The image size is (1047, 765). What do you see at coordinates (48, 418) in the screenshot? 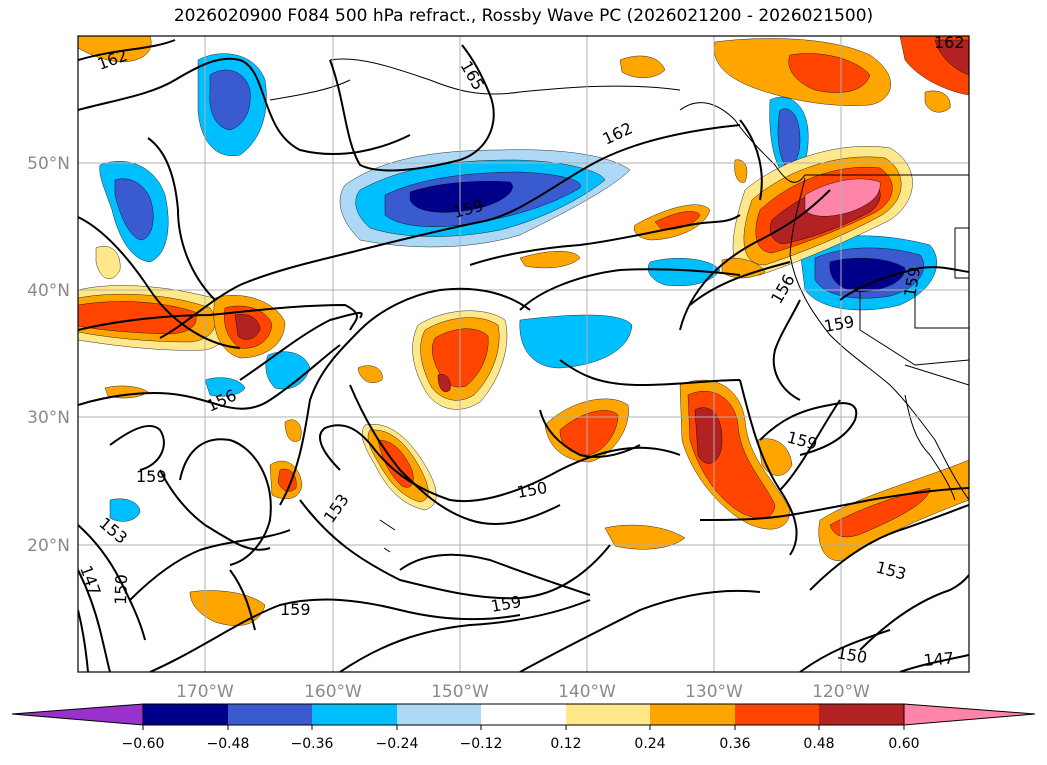
I see `lat-label: 30°N` at bounding box center [48, 418].